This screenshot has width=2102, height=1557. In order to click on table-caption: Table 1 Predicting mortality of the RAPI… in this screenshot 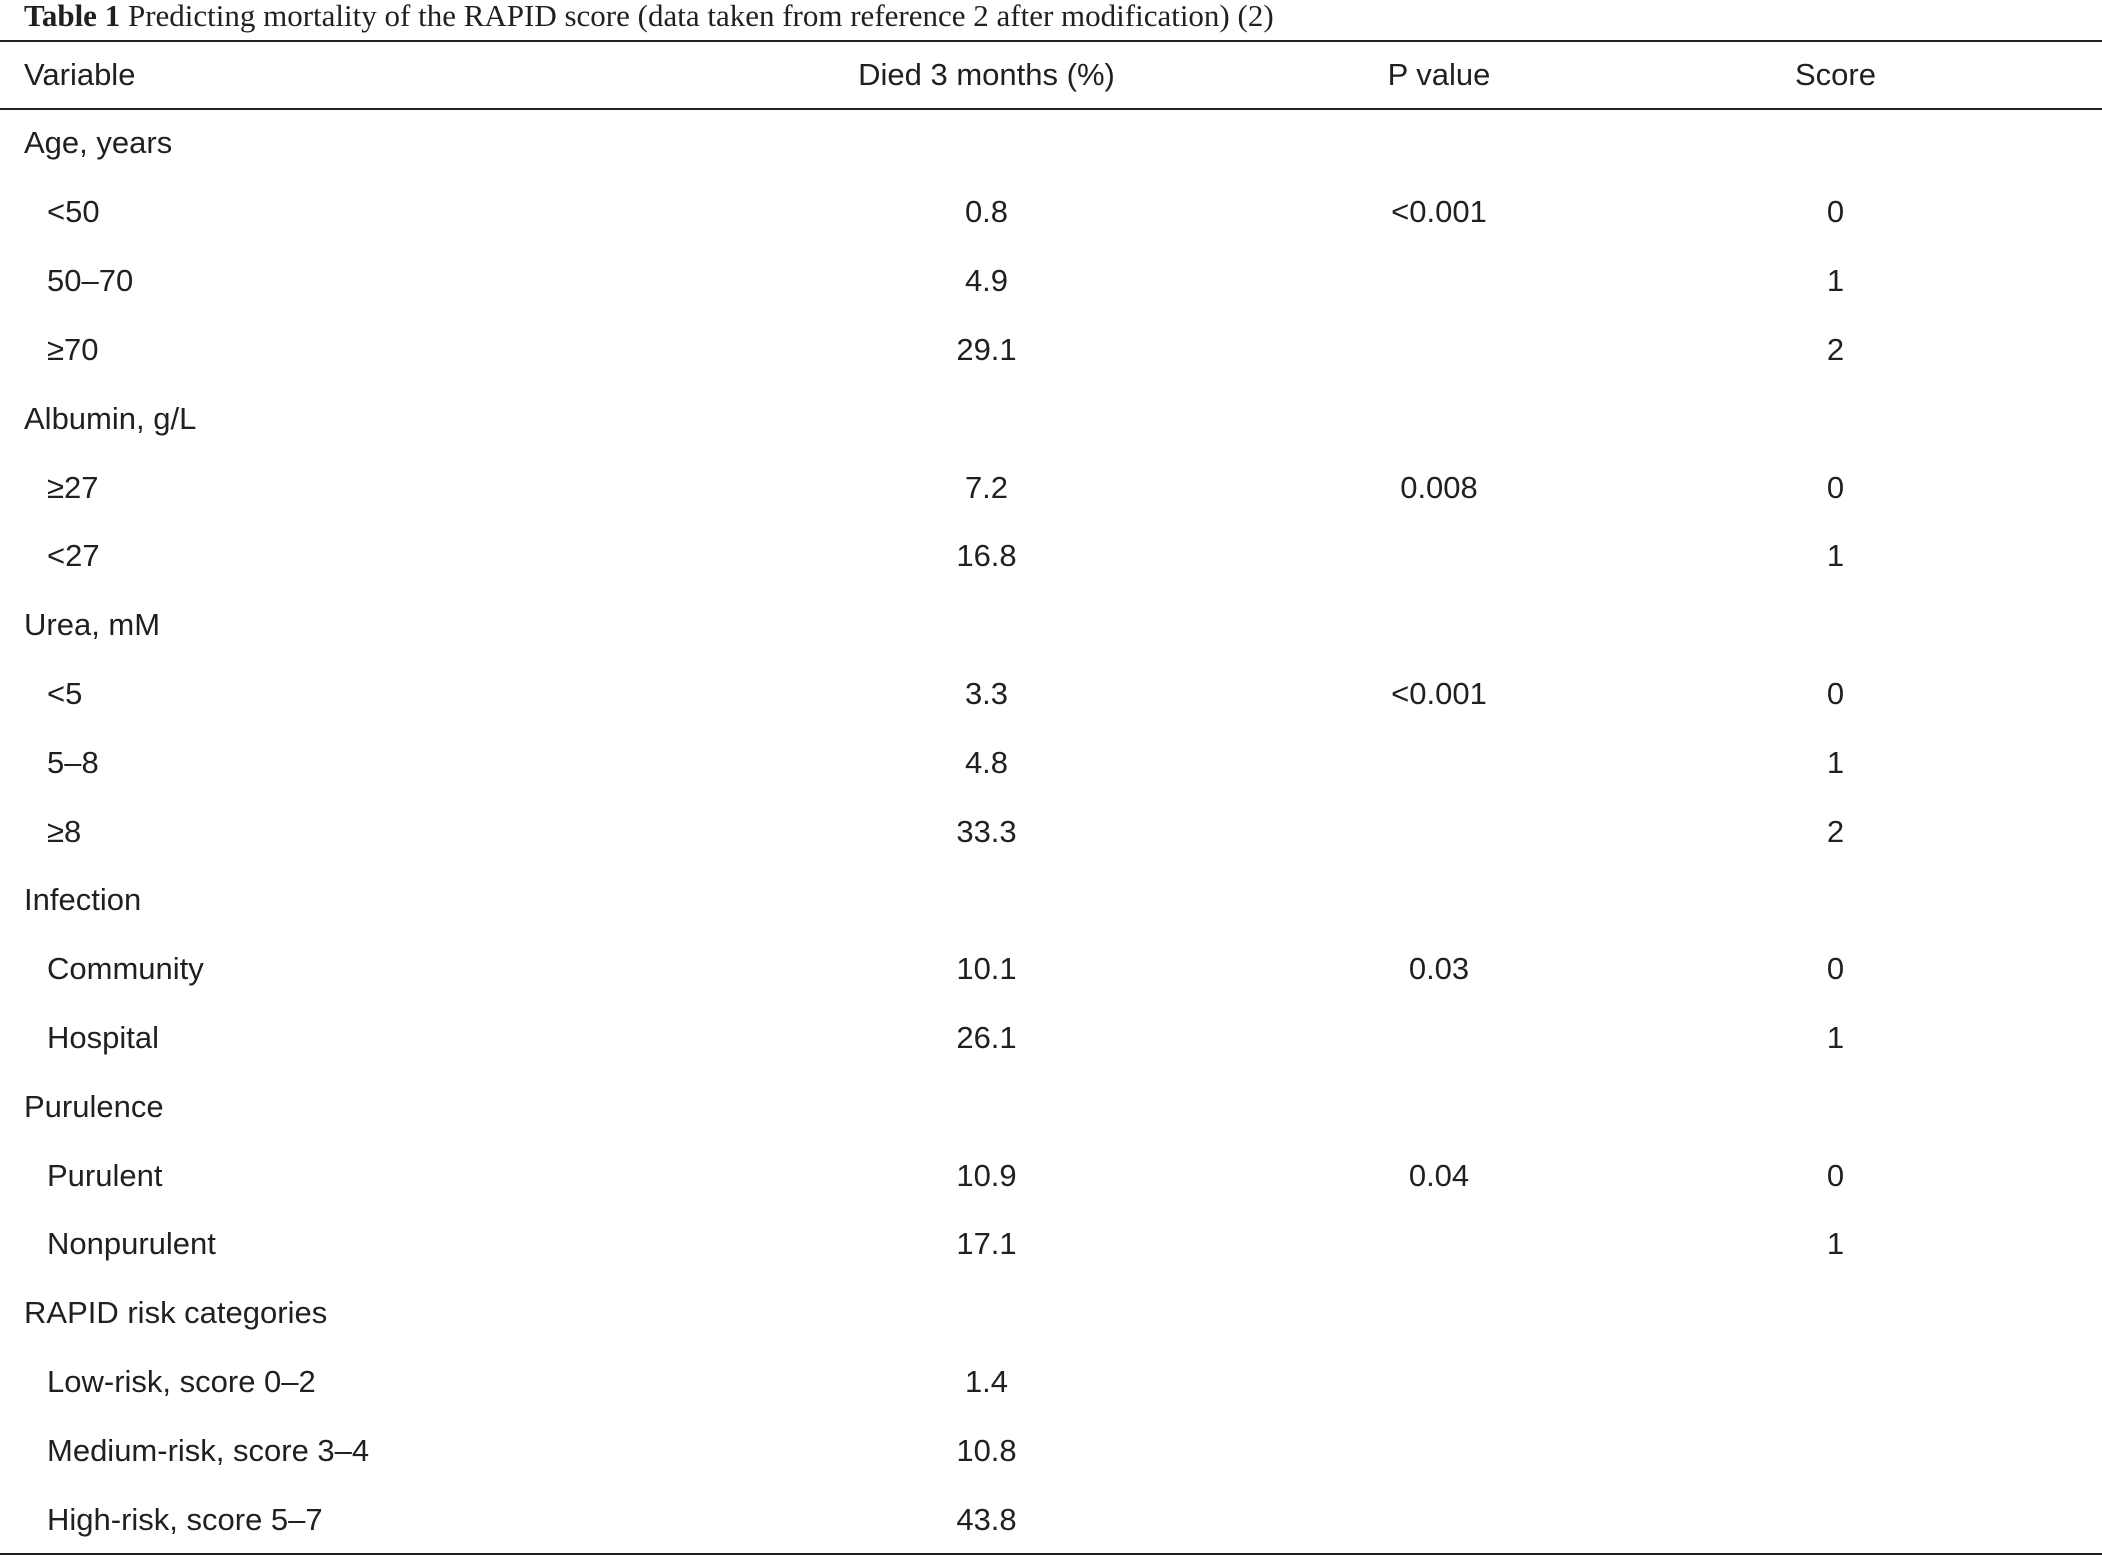, I will do `click(649, 18)`.